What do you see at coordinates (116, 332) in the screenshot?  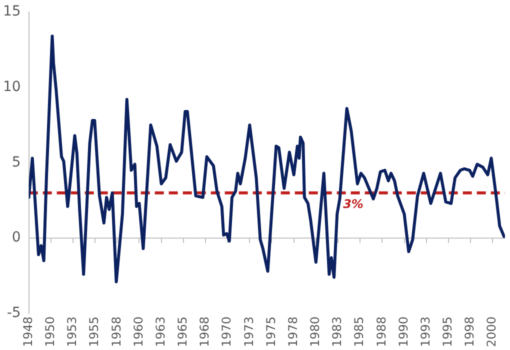 I see `x-tick-label: 1958` at bounding box center [116, 332].